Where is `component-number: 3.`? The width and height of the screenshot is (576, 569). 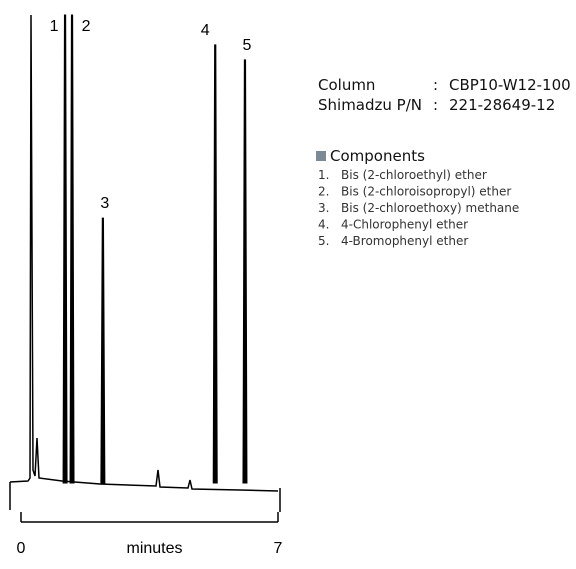 component-number: 3. is located at coordinates (323, 208).